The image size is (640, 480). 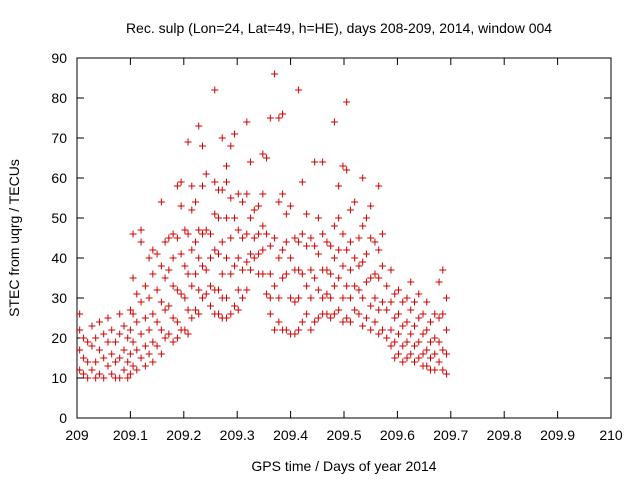 I want to click on x-tick-label: 209.8, so click(x=504, y=435).